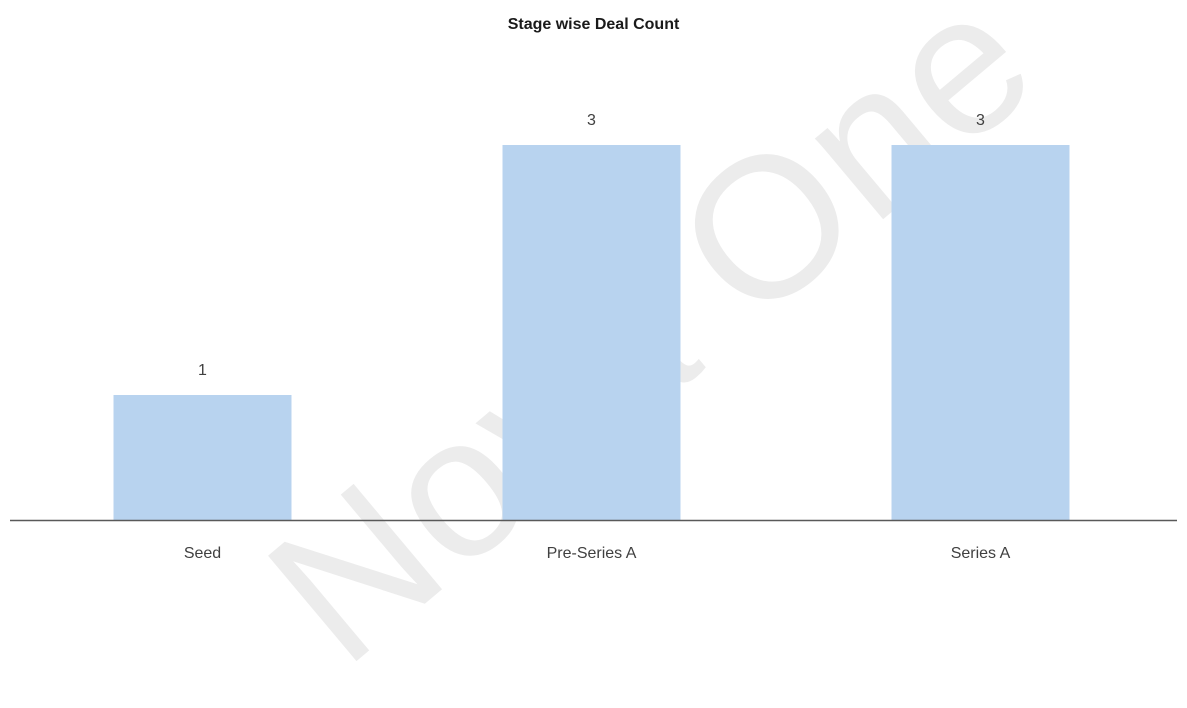 The width and height of the screenshot is (1187, 708). What do you see at coordinates (980, 332) in the screenshot?
I see `bar-series-a` at bounding box center [980, 332].